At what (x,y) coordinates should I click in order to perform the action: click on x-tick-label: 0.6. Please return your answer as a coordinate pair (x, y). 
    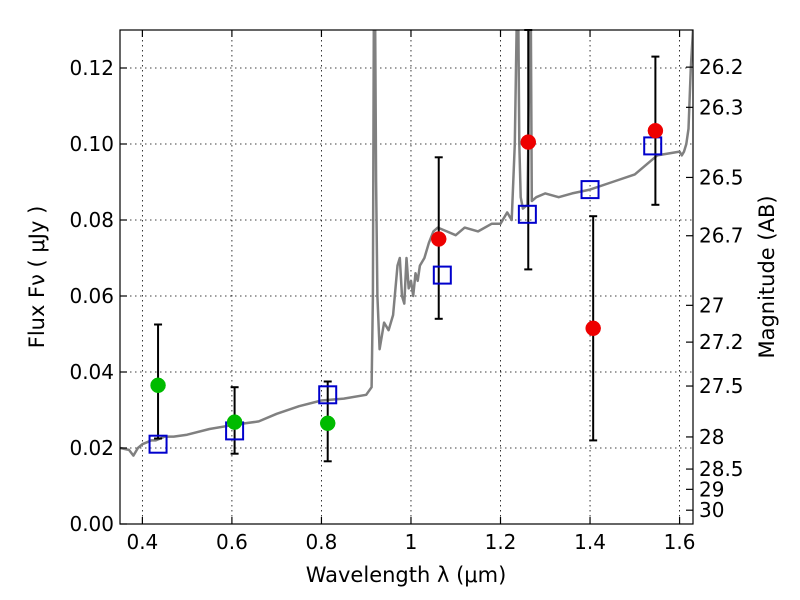
    Looking at the image, I should click on (232, 542).